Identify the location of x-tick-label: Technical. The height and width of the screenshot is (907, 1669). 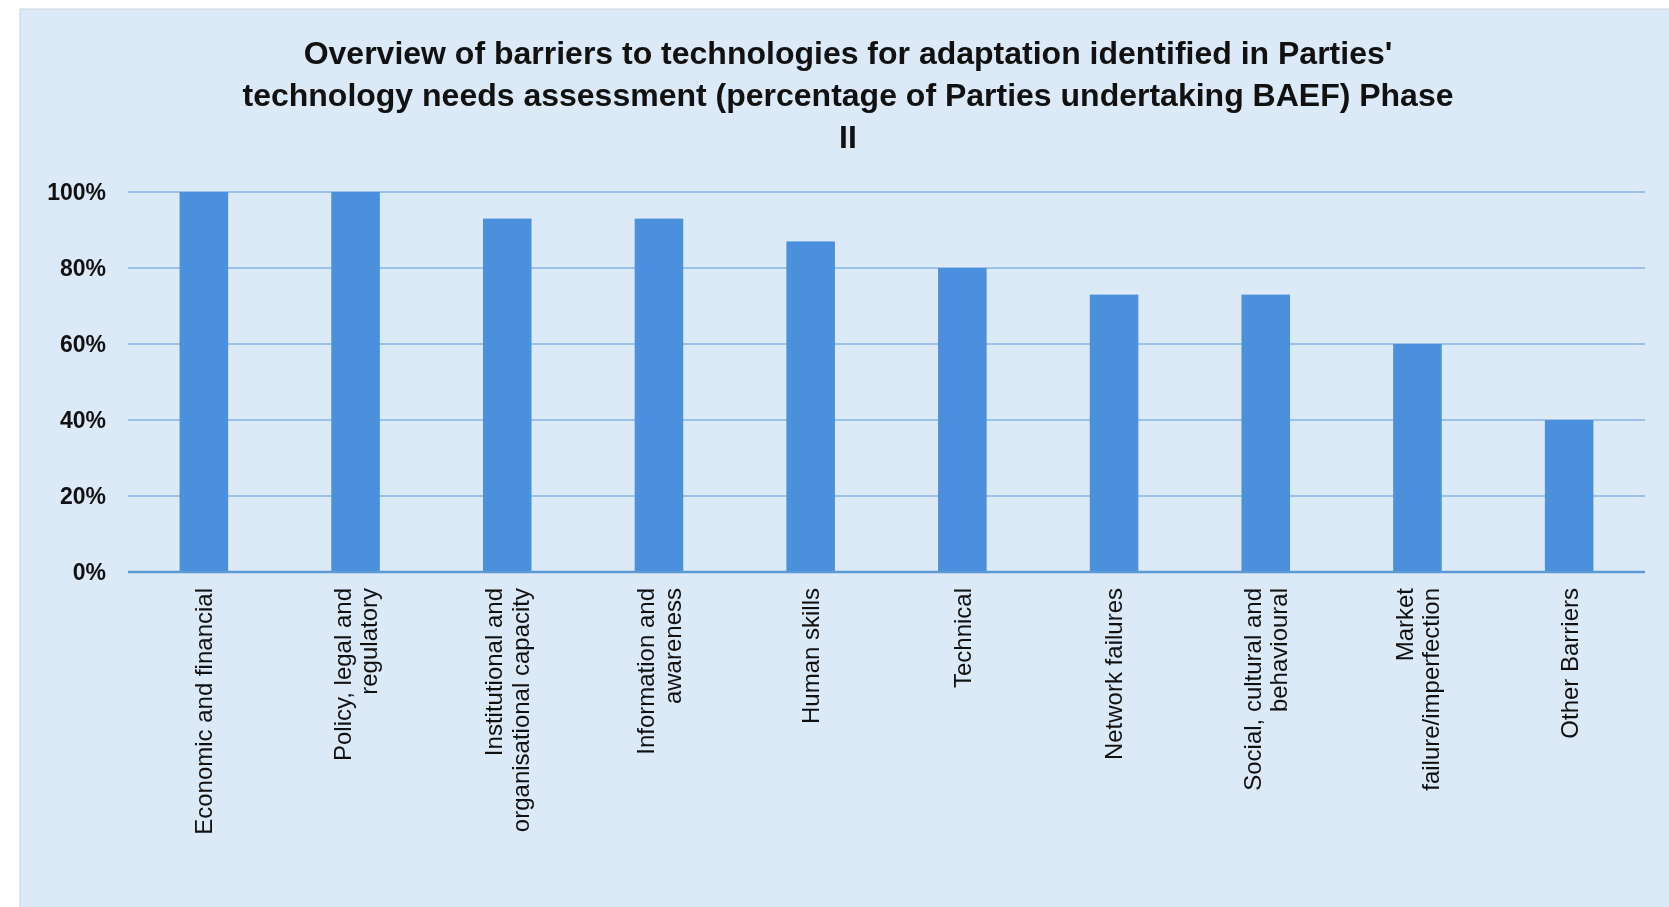
(962, 638).